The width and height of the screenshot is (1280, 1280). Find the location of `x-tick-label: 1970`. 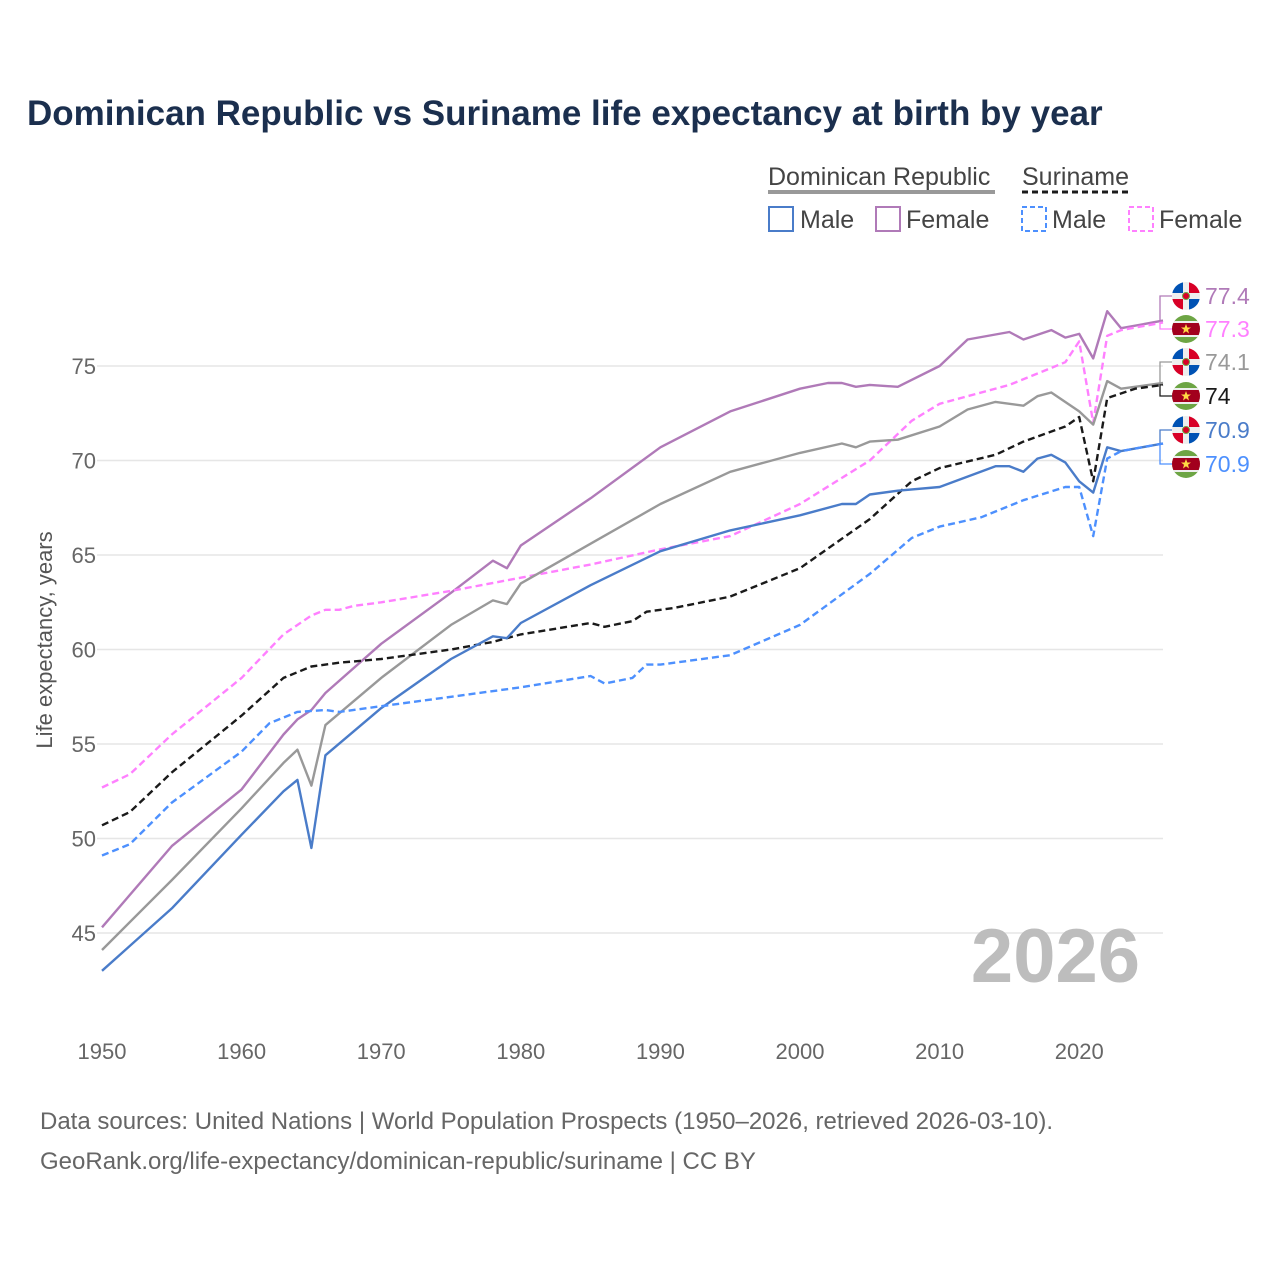

x-tick-label: 1970 is located at coordinates (381, 1051).